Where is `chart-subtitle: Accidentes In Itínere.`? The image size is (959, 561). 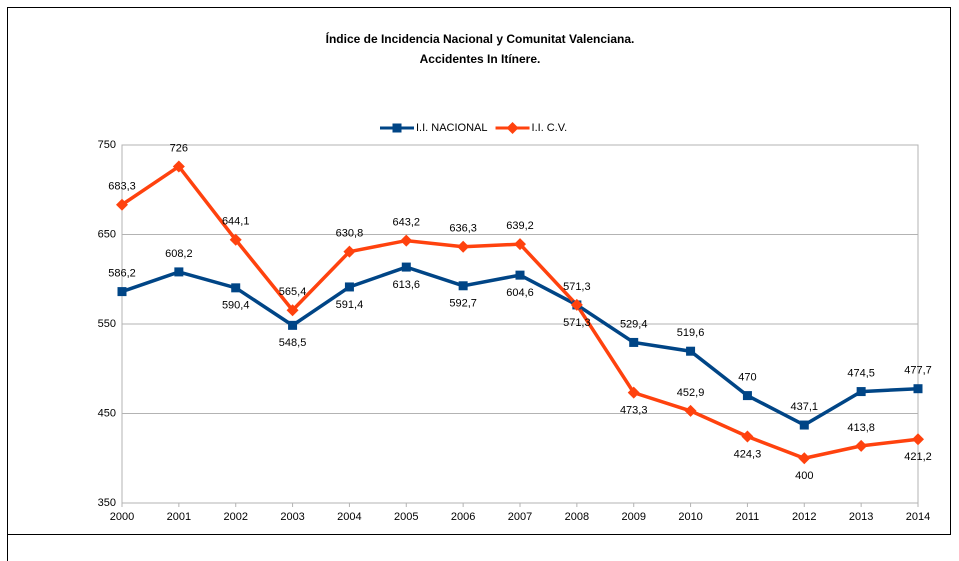
chart-subtitle: Accidentes In Itínere. is located at coordinates (480, 59).